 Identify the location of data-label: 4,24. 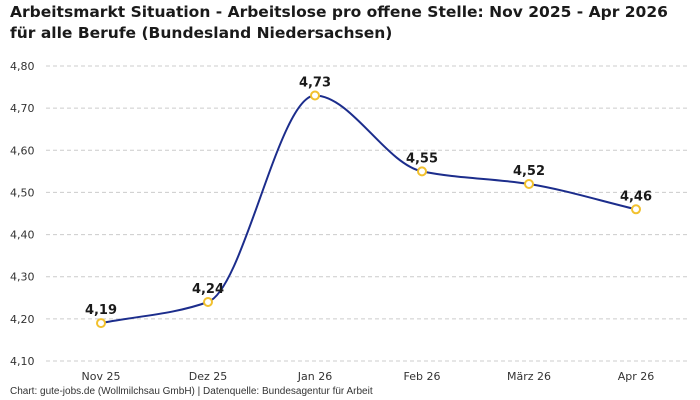
(208, 289).